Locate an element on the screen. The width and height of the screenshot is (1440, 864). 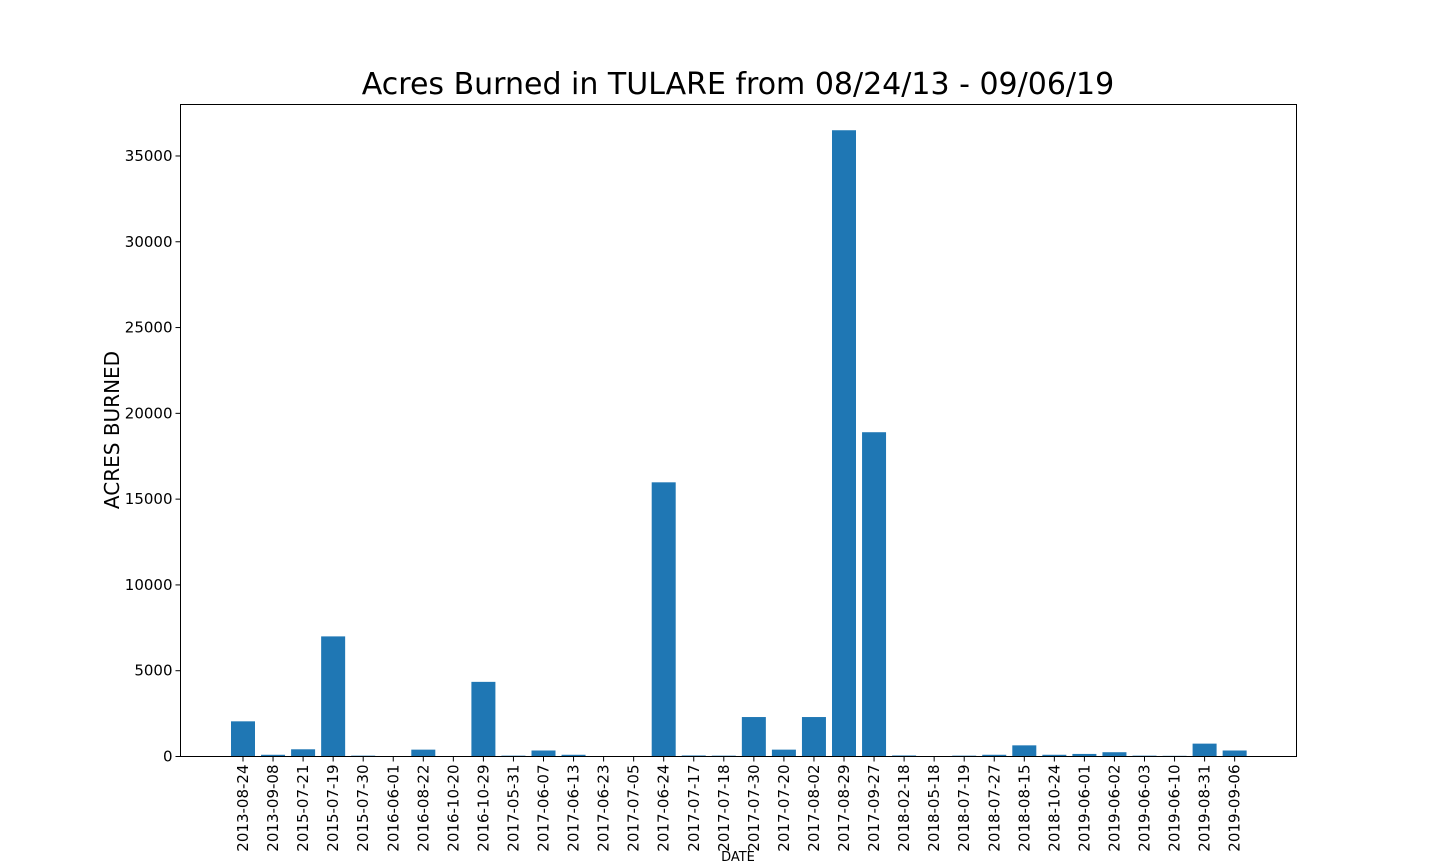
x-tick-label: 2017-07-20 is located at coordinates (784, 808).